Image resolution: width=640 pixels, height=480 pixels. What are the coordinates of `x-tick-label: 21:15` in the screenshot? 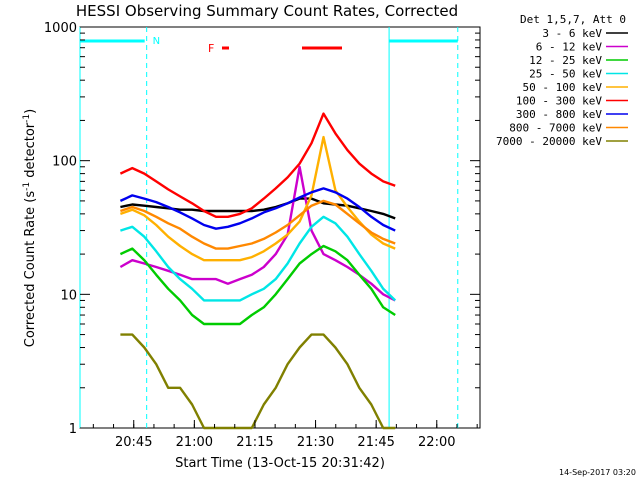 It's located at (254, 442).